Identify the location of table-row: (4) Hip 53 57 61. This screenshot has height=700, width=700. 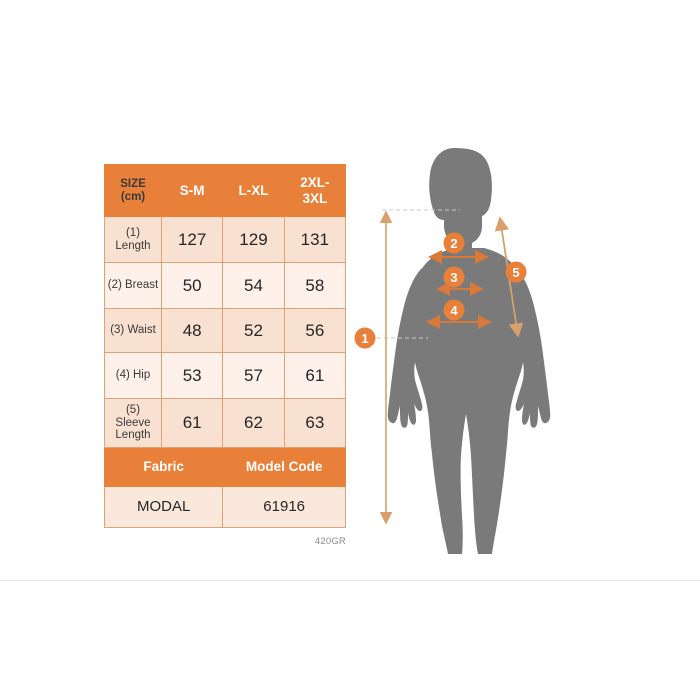
(225, 375).